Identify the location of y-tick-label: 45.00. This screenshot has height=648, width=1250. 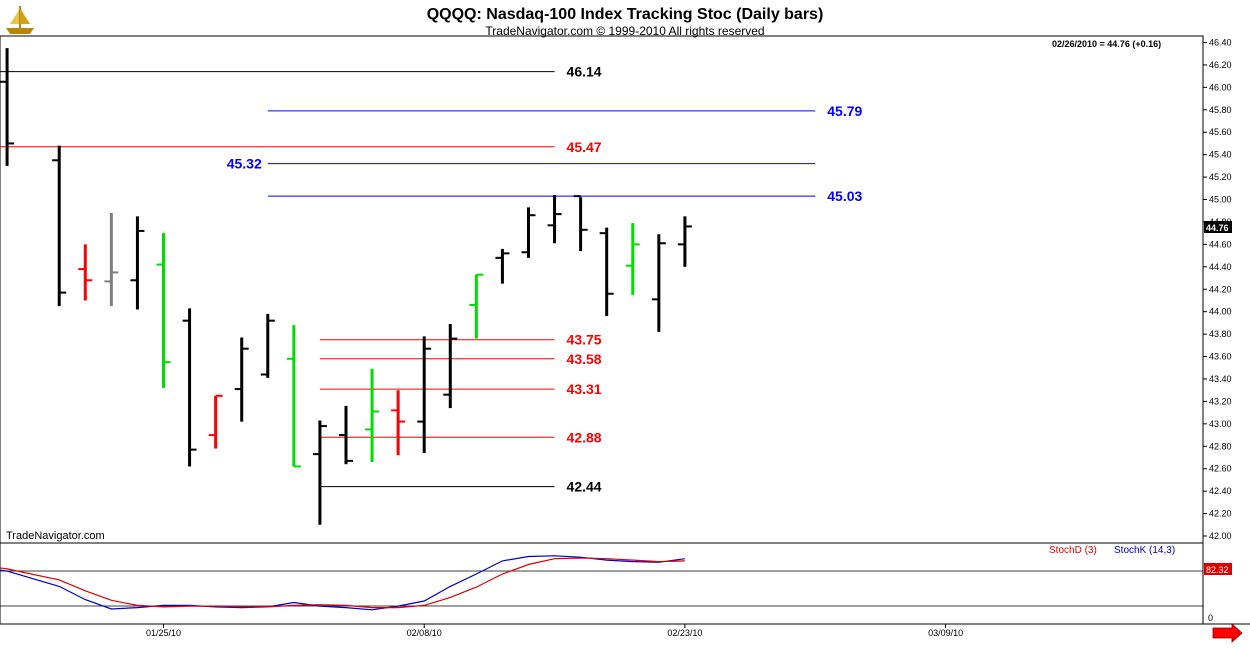
(1220, 200).